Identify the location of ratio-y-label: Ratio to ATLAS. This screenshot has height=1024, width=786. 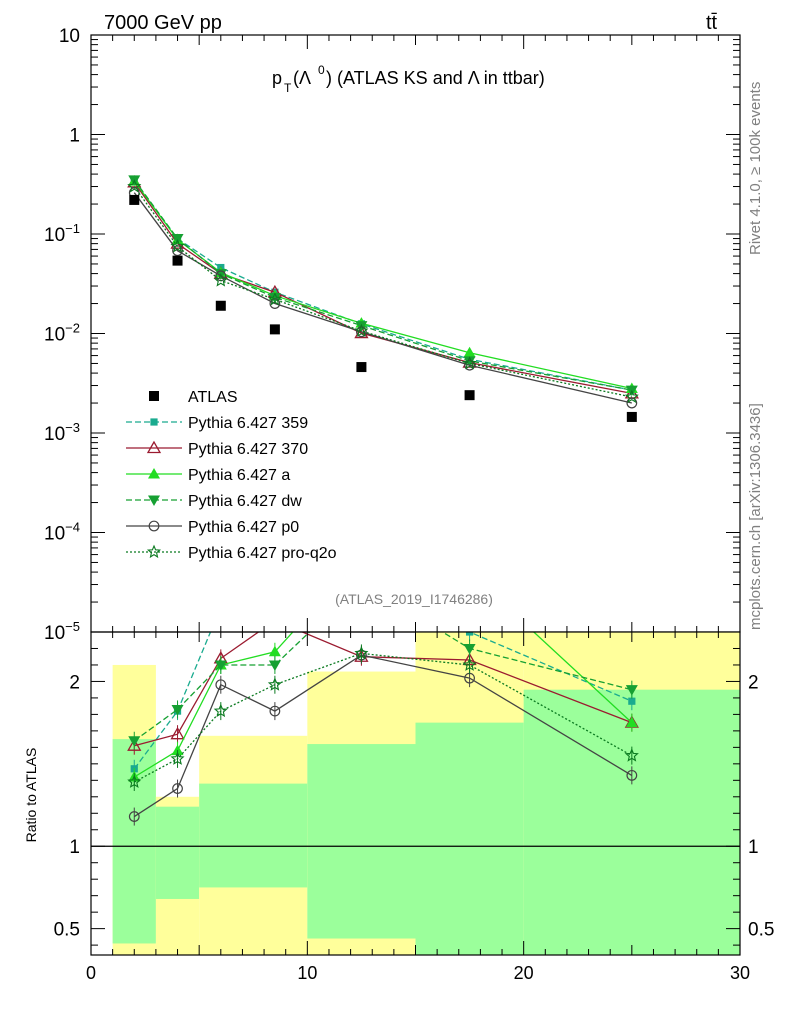
(31, 795).